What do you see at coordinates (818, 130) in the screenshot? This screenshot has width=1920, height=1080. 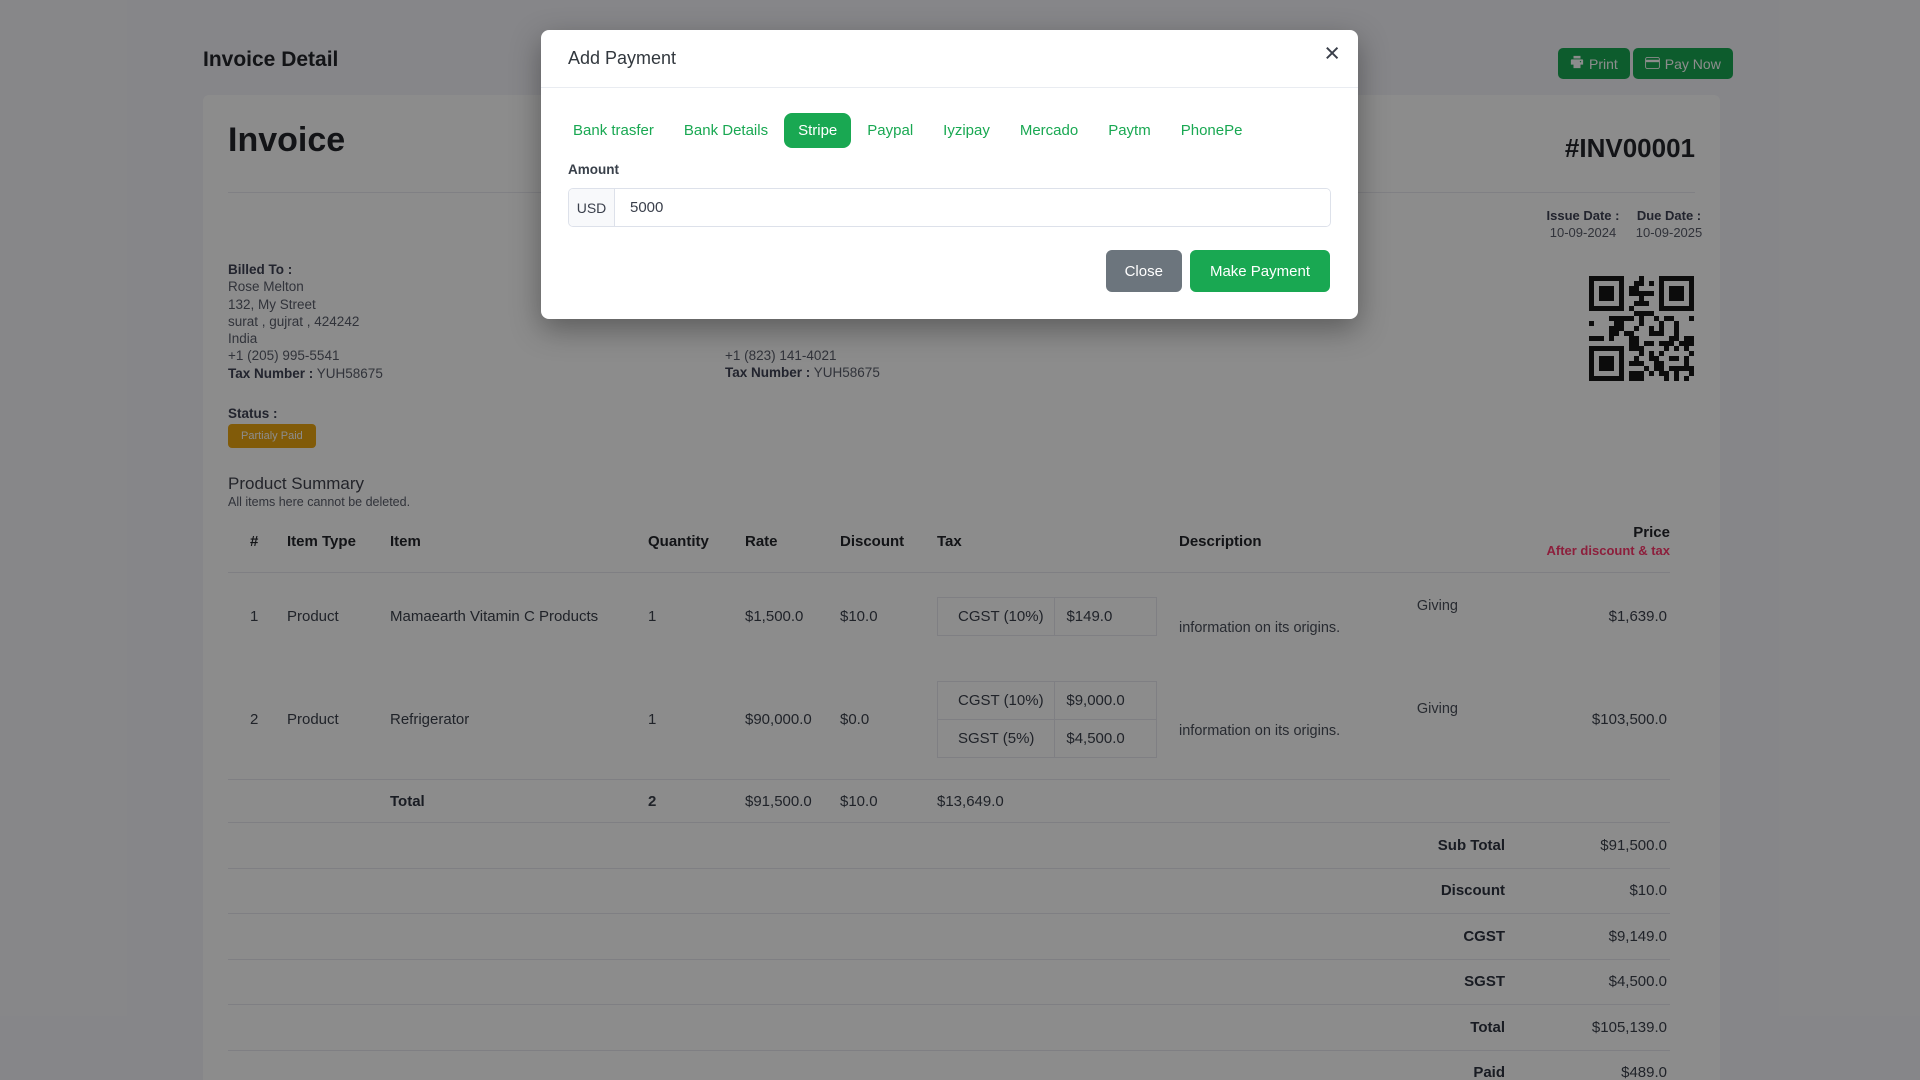 I see `tab-stripe: Stripe` at bounding box center [818, 130].